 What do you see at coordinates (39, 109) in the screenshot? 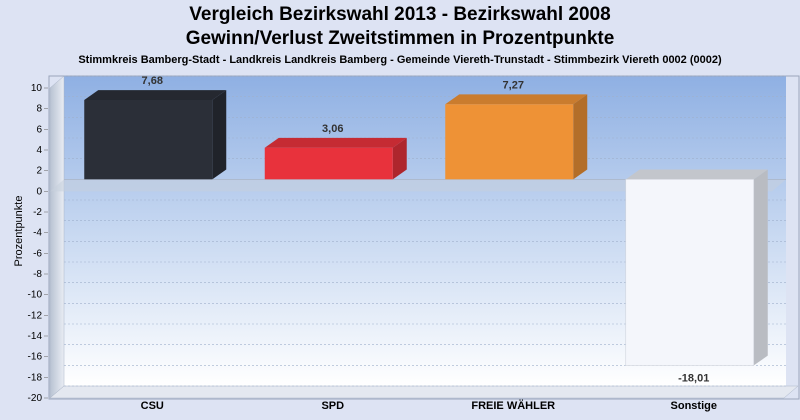
I see `y-tick-label: 8` at bounding box center [39, 109].